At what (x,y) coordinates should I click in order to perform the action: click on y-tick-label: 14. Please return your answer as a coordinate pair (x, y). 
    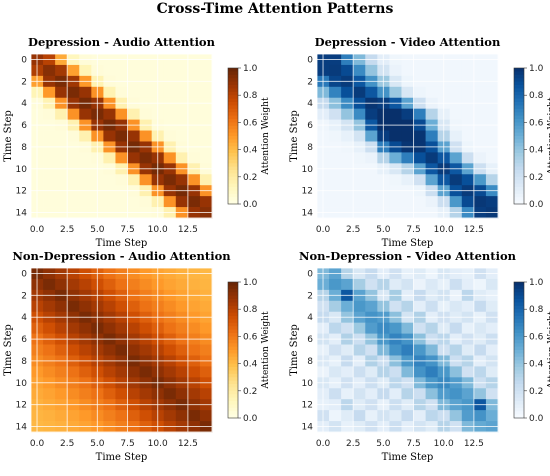
    Looking at the image, I should click on (308, 428).